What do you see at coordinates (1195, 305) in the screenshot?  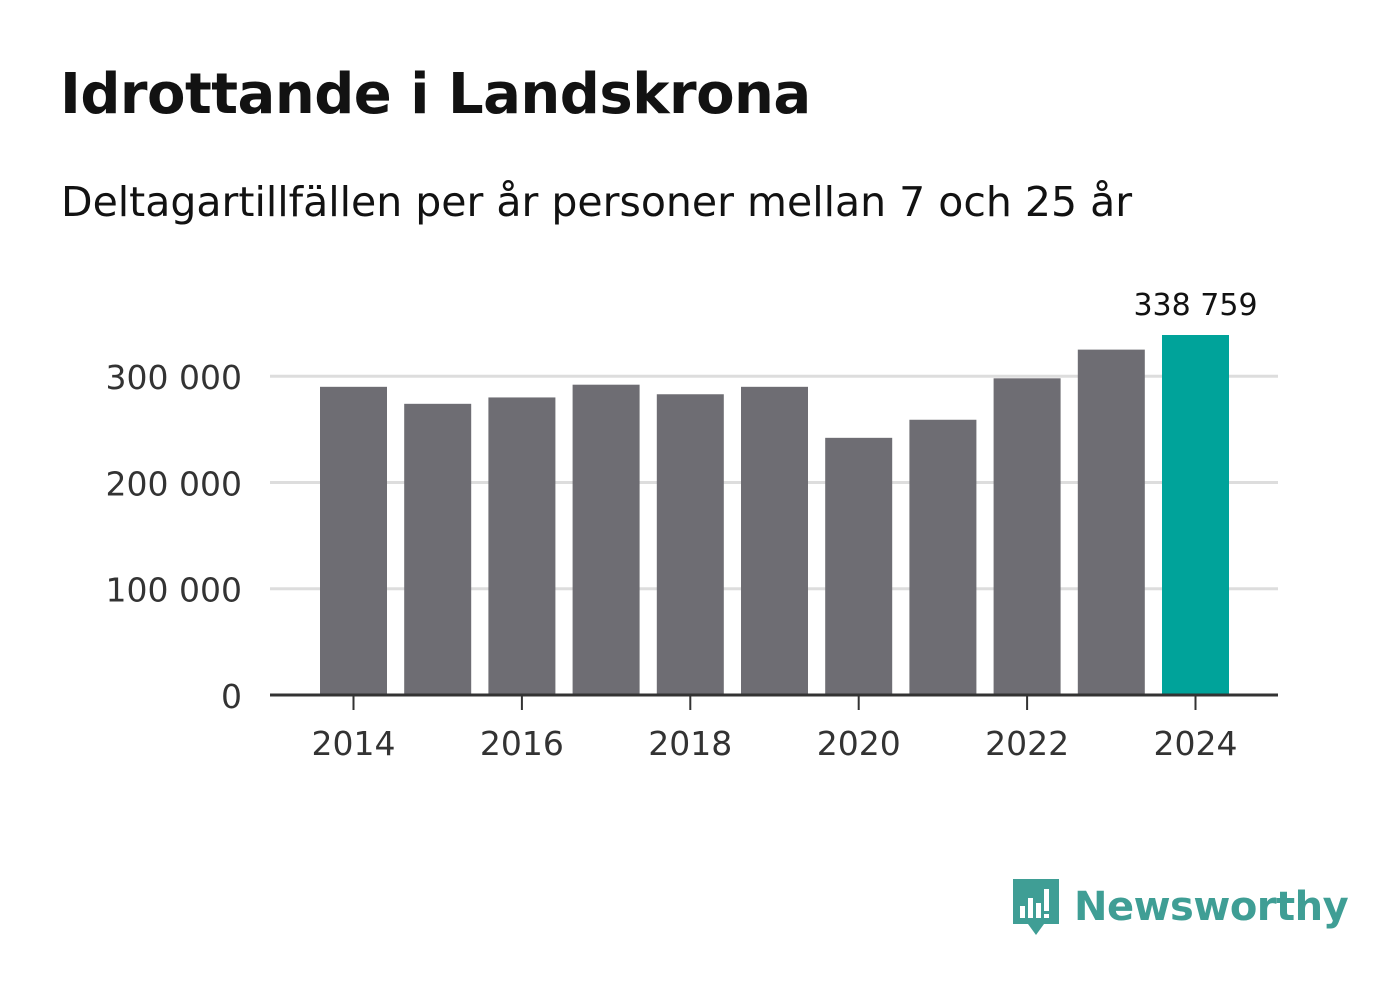 I see `data-label: 338 759` at bounding box center [1195, 305].